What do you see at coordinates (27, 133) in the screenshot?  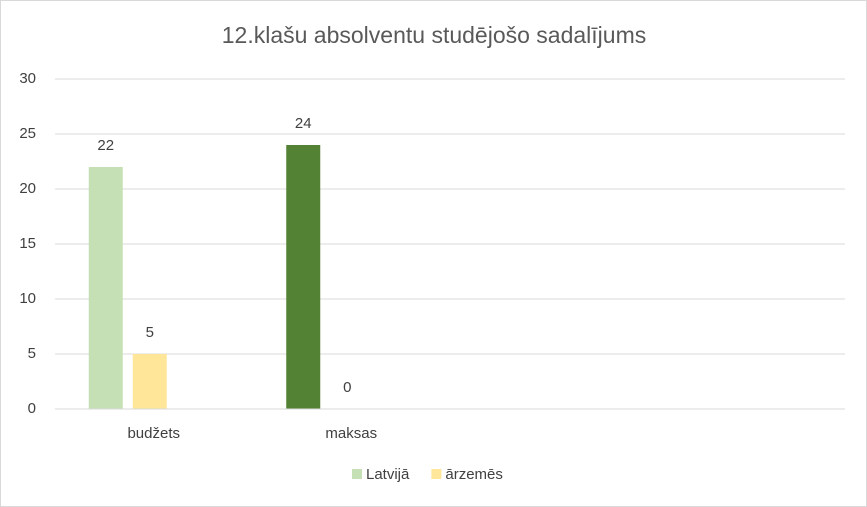 I see `y-tick-label: 25` at bounding box center [27, 133].